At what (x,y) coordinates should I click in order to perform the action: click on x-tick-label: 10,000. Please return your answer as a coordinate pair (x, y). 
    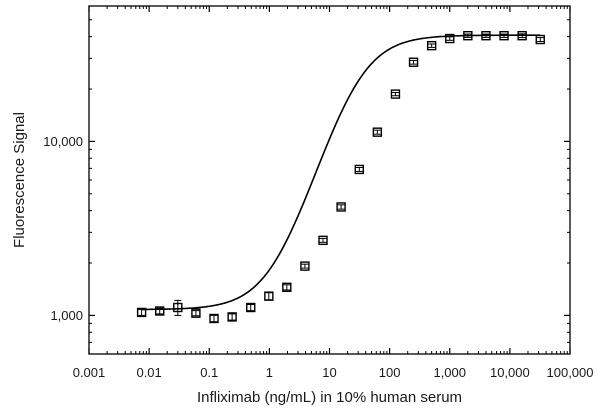
    Looking at the image, I should click on (510, 372).